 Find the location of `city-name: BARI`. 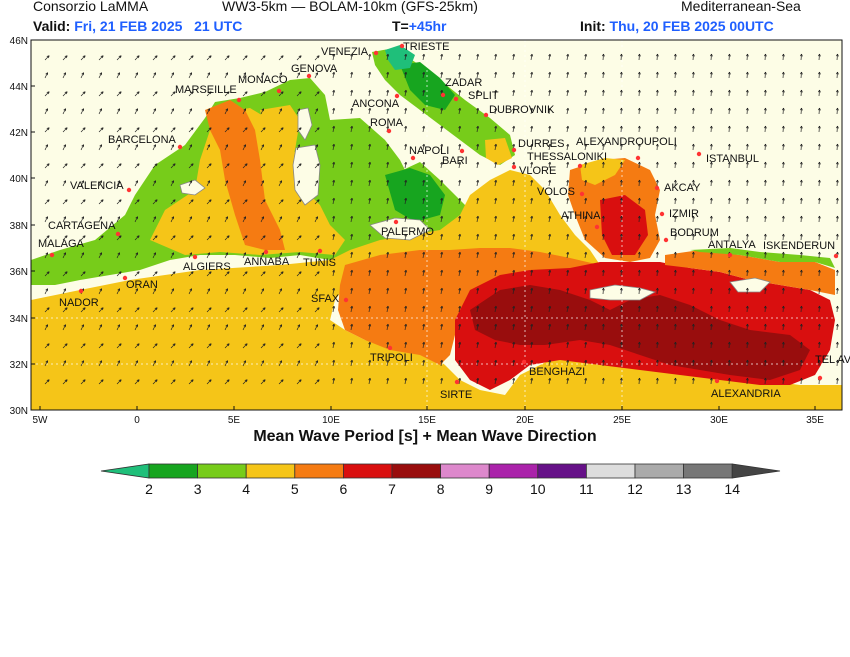

city-name: BARI is located at coordinates (455, 161).